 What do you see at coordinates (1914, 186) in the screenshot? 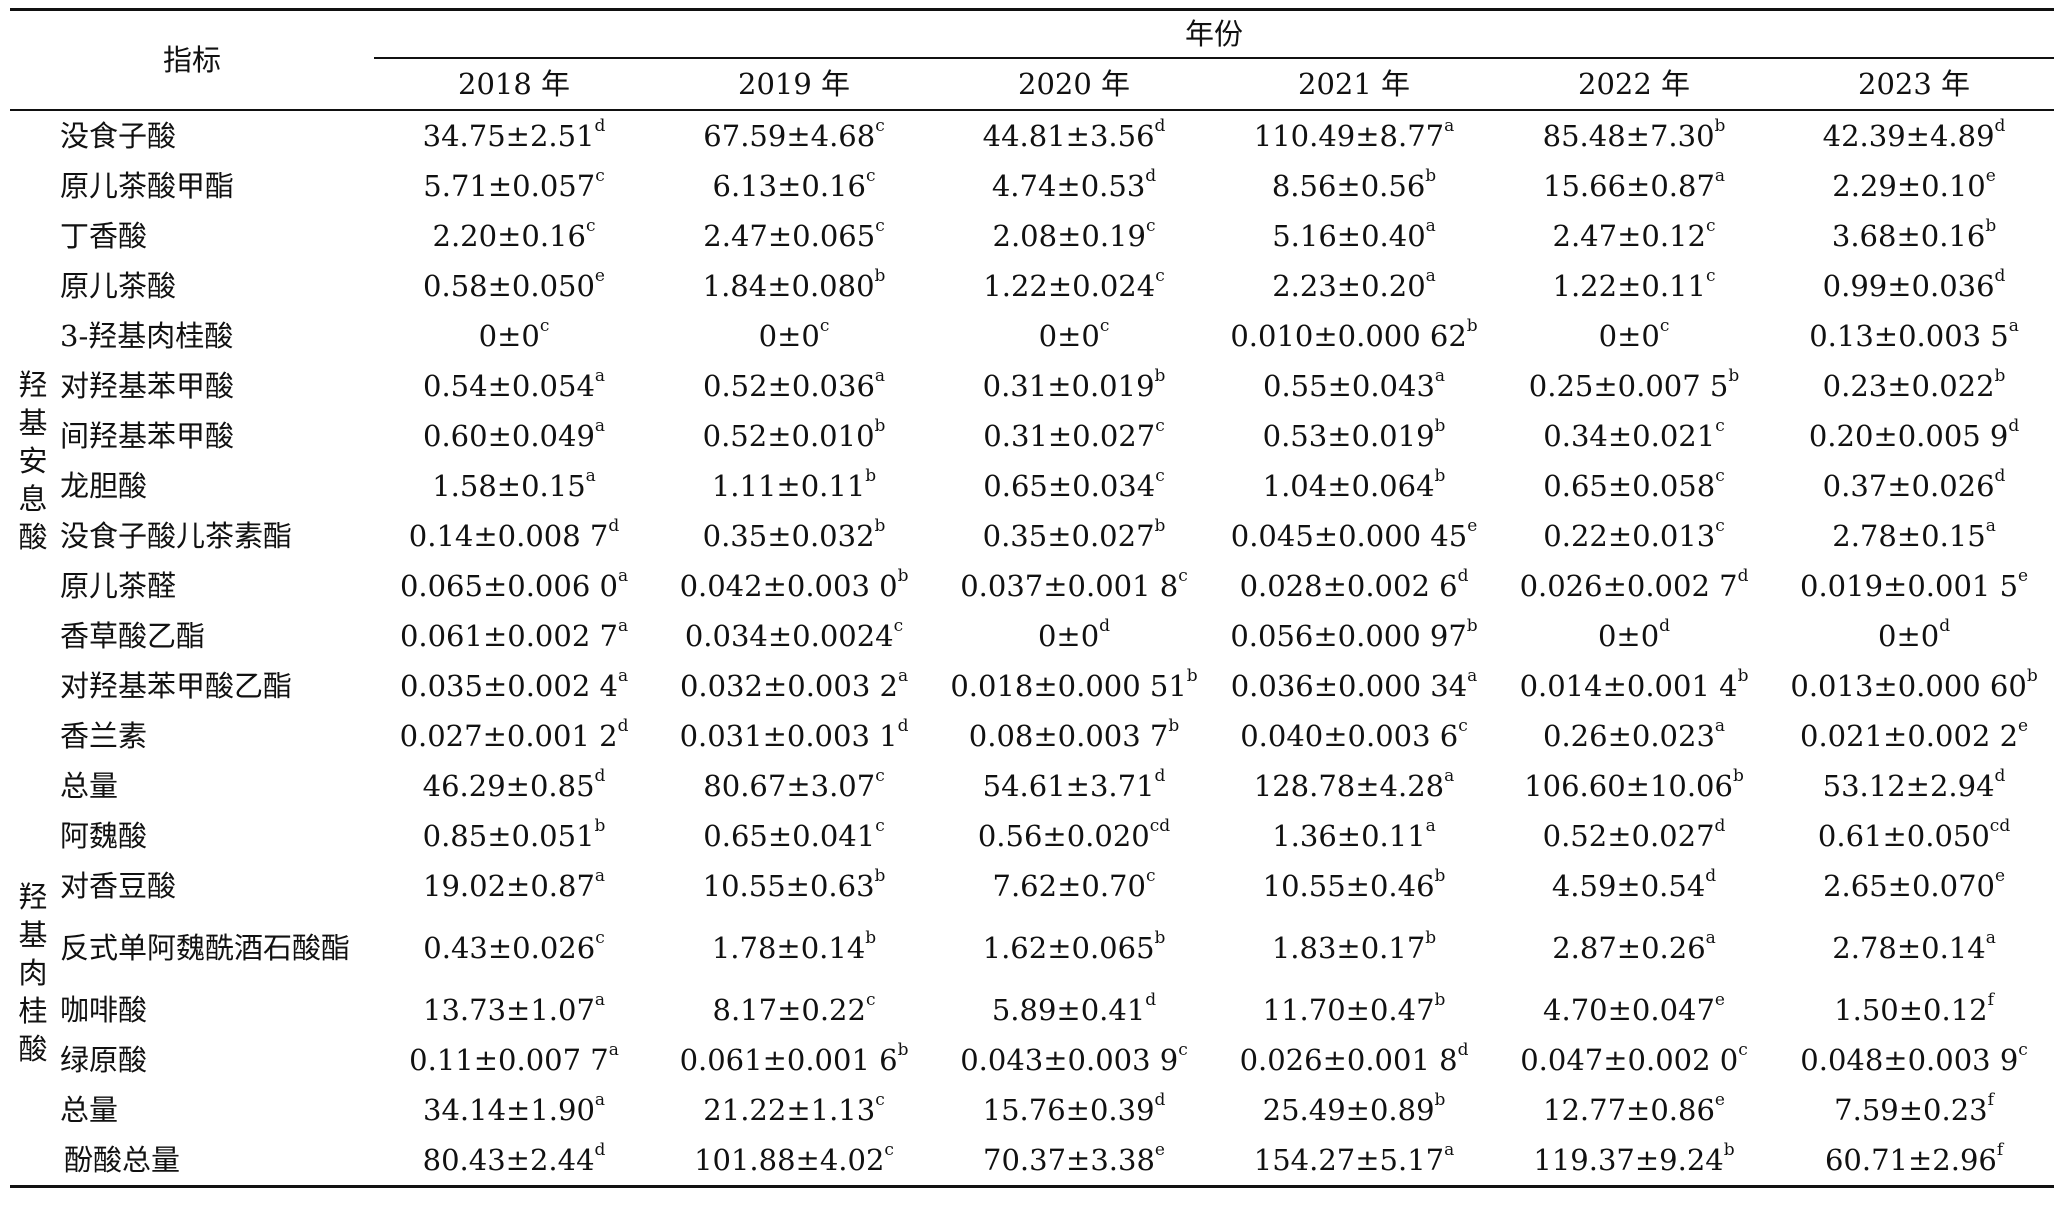
I see `value-cell: 2.29±0.10e` at bounding box center [1914, 186].